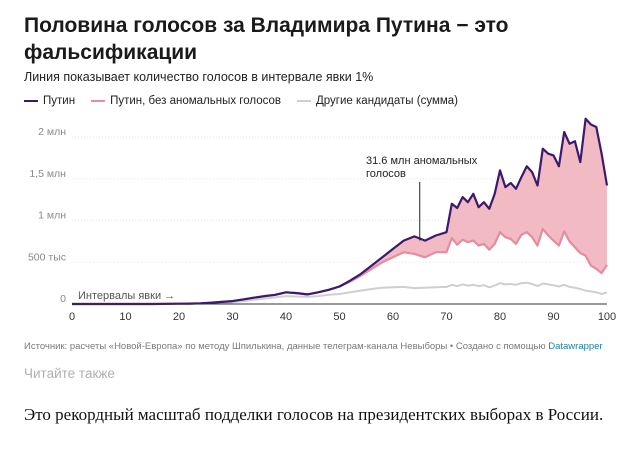 The width and height of the screenshot is (640, 466). Describe the element at coordinates (304, 101) in the screenshot. I see `legend-swatch-others` at that location.